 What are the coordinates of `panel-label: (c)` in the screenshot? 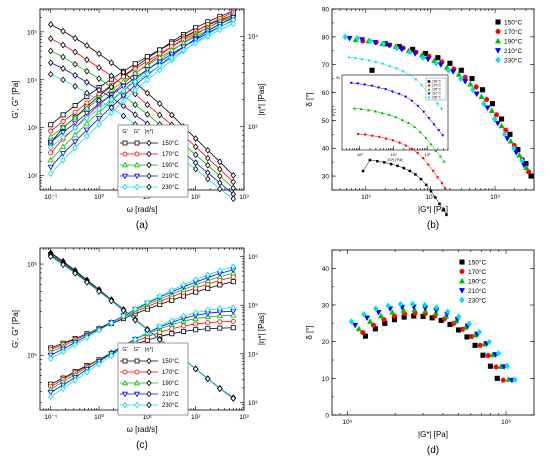 It's located at (142, 445).